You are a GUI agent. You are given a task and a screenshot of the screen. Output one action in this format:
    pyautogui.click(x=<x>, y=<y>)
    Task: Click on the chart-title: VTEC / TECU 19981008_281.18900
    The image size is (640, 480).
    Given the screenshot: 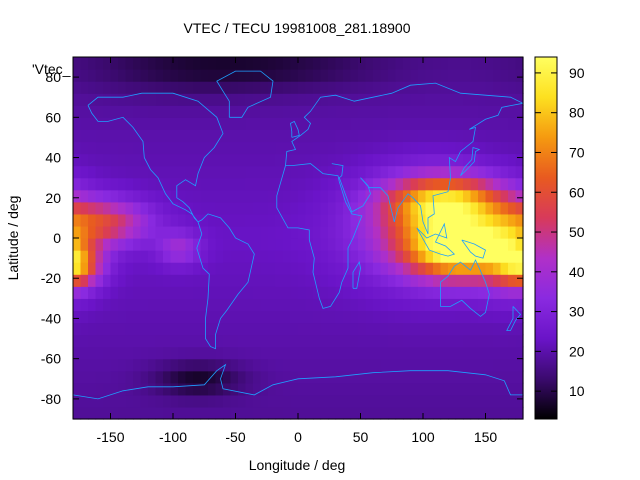 What is the action you would take?
    pyautogui.click(x=296, y=28)
    